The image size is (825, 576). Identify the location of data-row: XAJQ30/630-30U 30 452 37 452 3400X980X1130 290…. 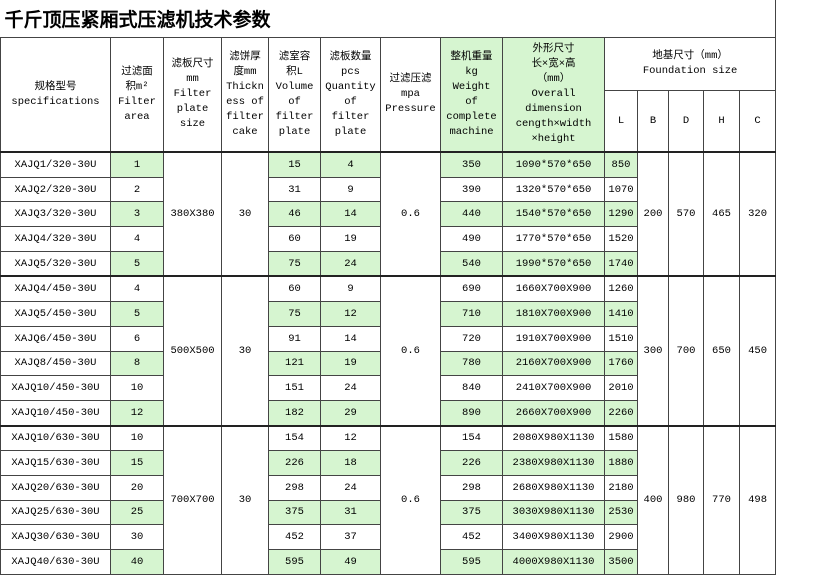
(388, 537).